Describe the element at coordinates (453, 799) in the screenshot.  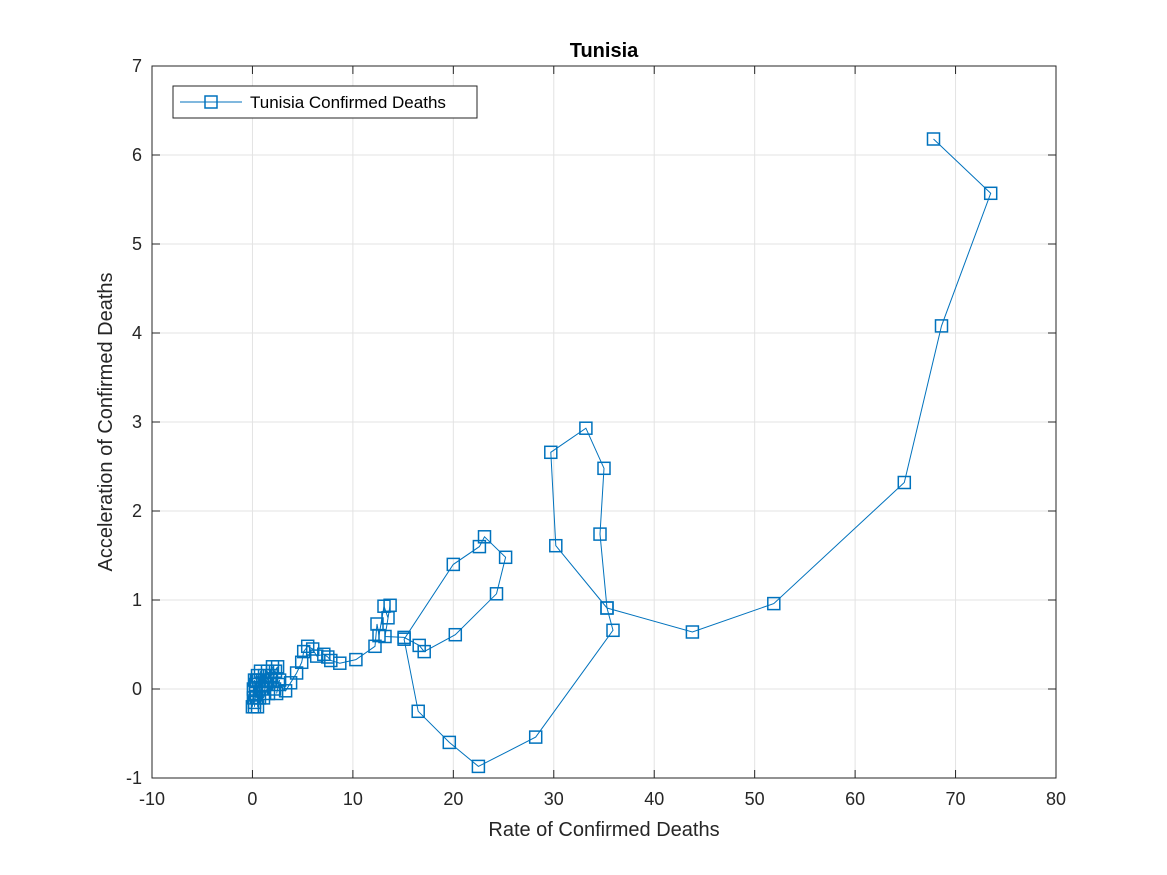
I see `x-tick-label: 20` at that location.